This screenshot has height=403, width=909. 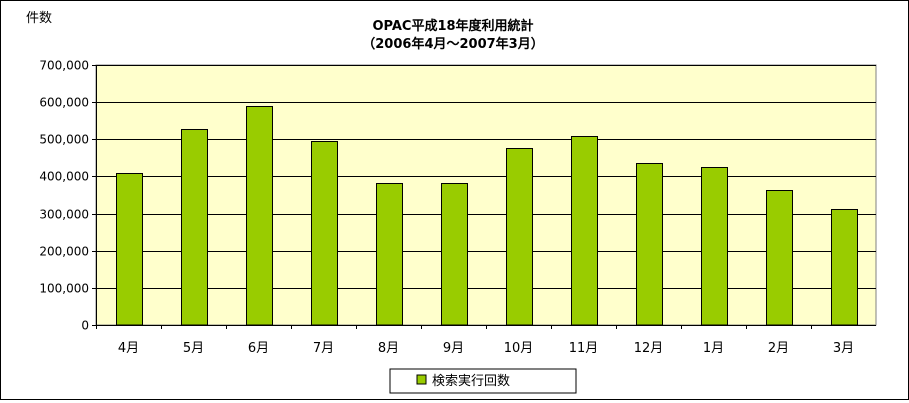 What do you see at coordinates (128, 348) in the screenshot?
I see `x-tick-label: 4月` at bounding box center [128, 348].